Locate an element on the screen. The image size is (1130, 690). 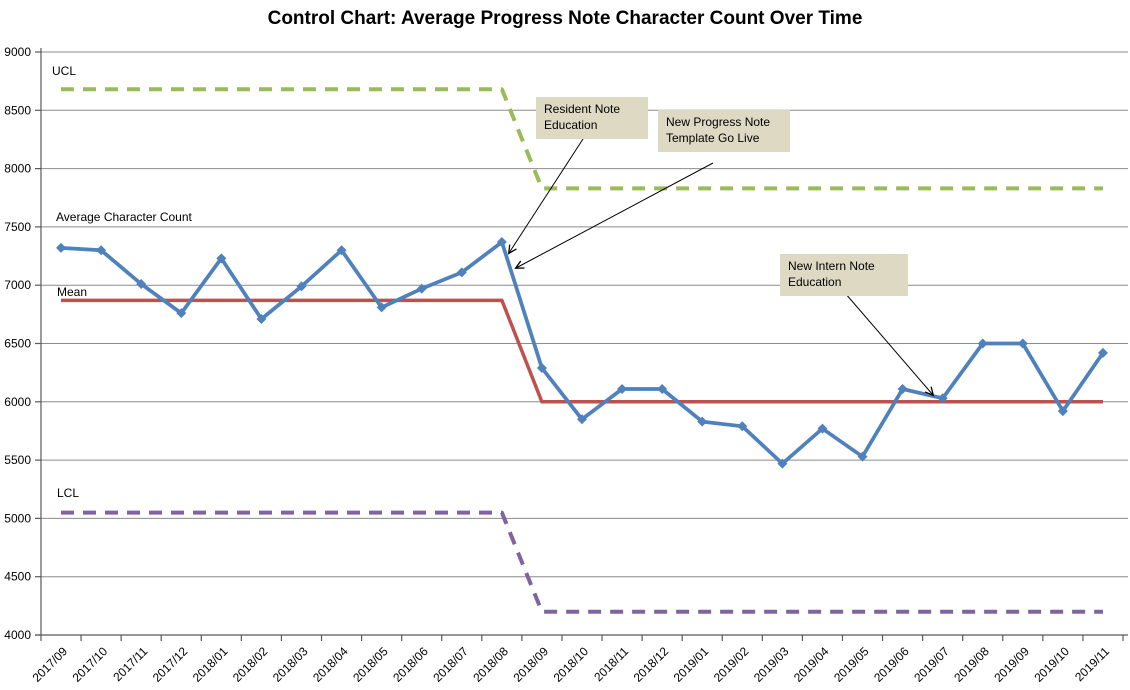
series-ucl is located at coordinates (582, 139).